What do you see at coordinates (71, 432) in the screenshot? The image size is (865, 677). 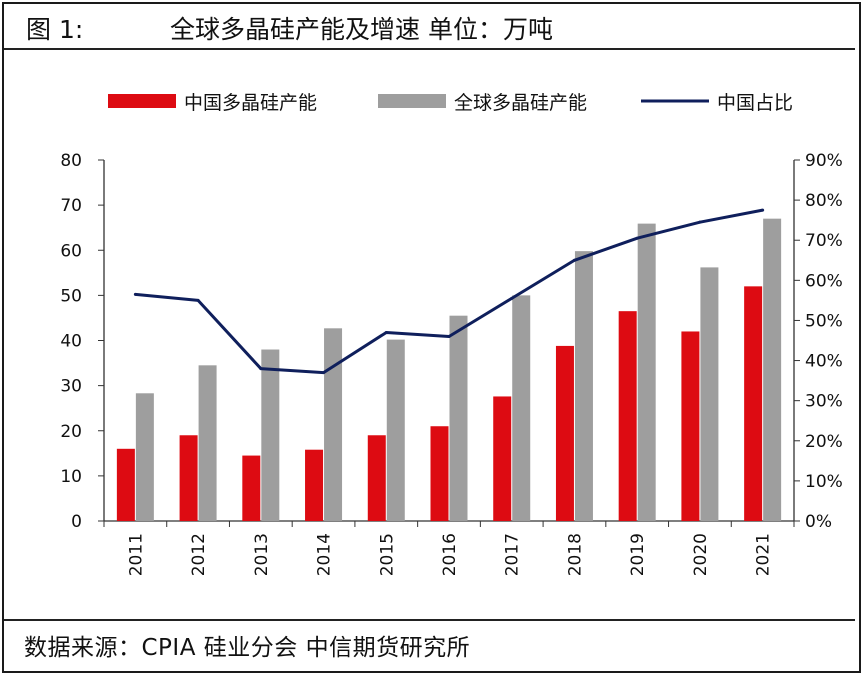 I see `y-left-tick-label: 20` at bounding box center [71, 432].